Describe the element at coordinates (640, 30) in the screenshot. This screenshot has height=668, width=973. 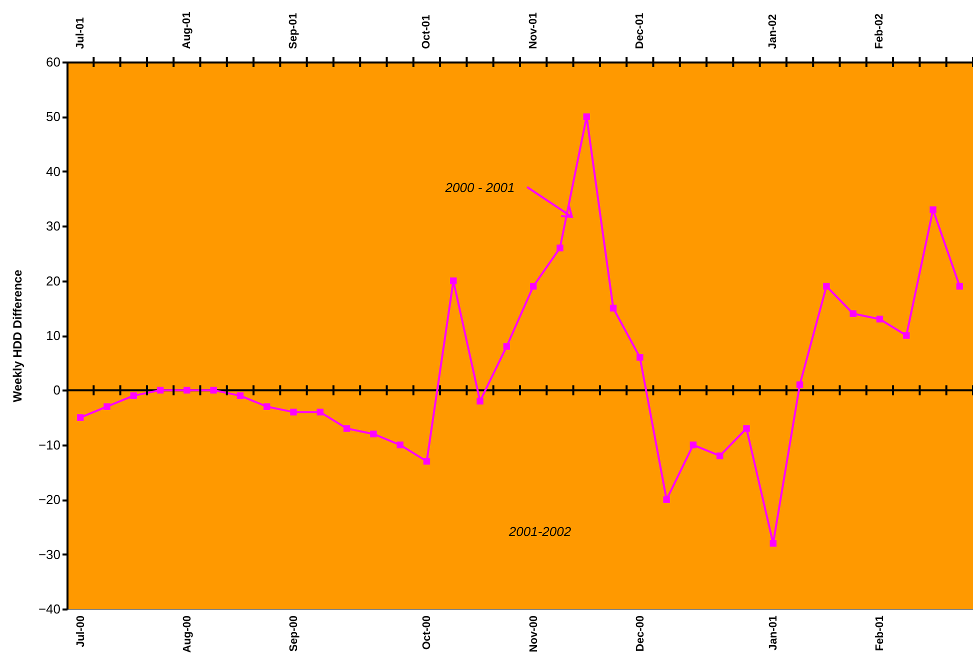
I see `text: Dec-01` at that location.